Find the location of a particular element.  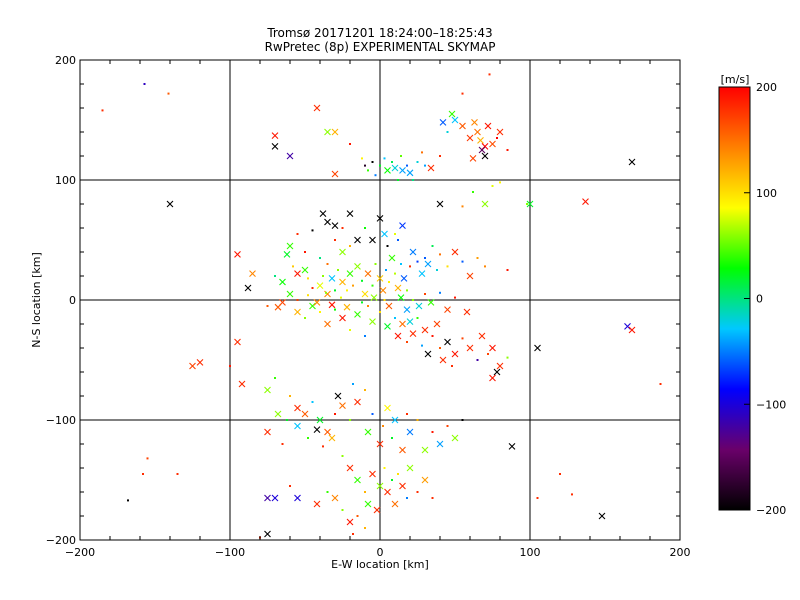

y-axis-label: N-S location [km] is located at coordinates (36, 300).